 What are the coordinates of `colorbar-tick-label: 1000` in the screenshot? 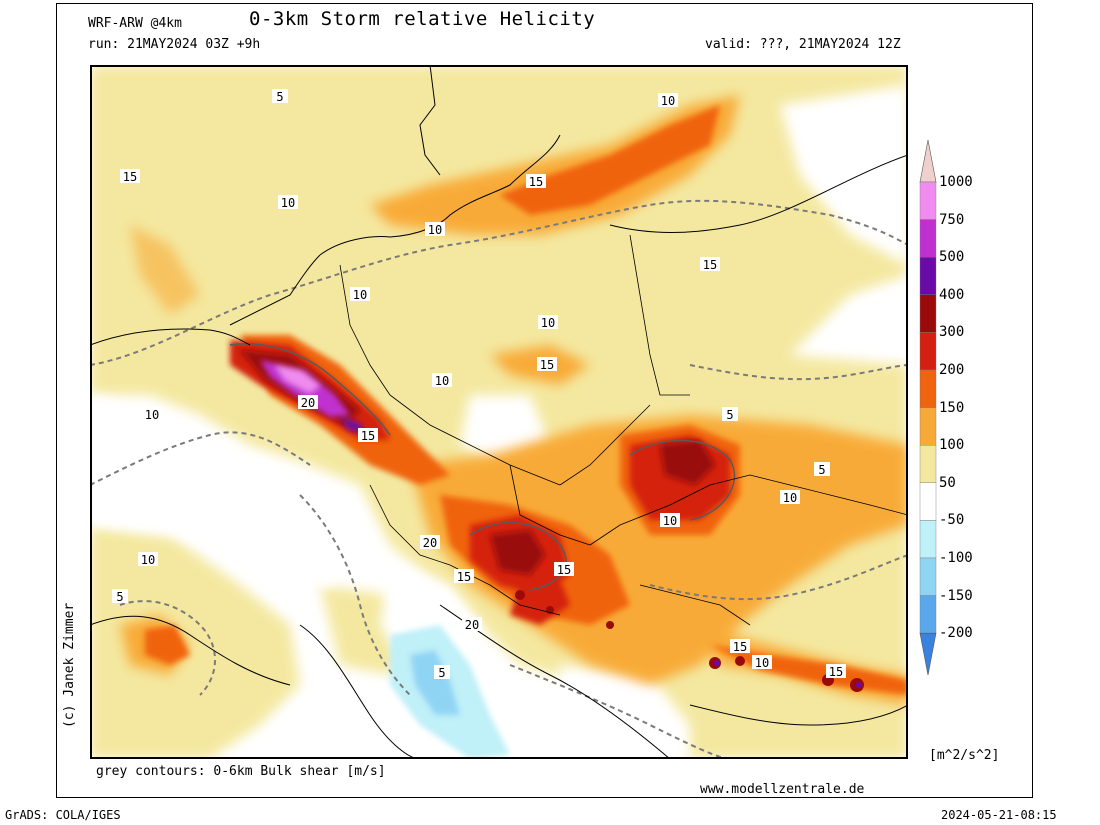 It's located at (956, 182).